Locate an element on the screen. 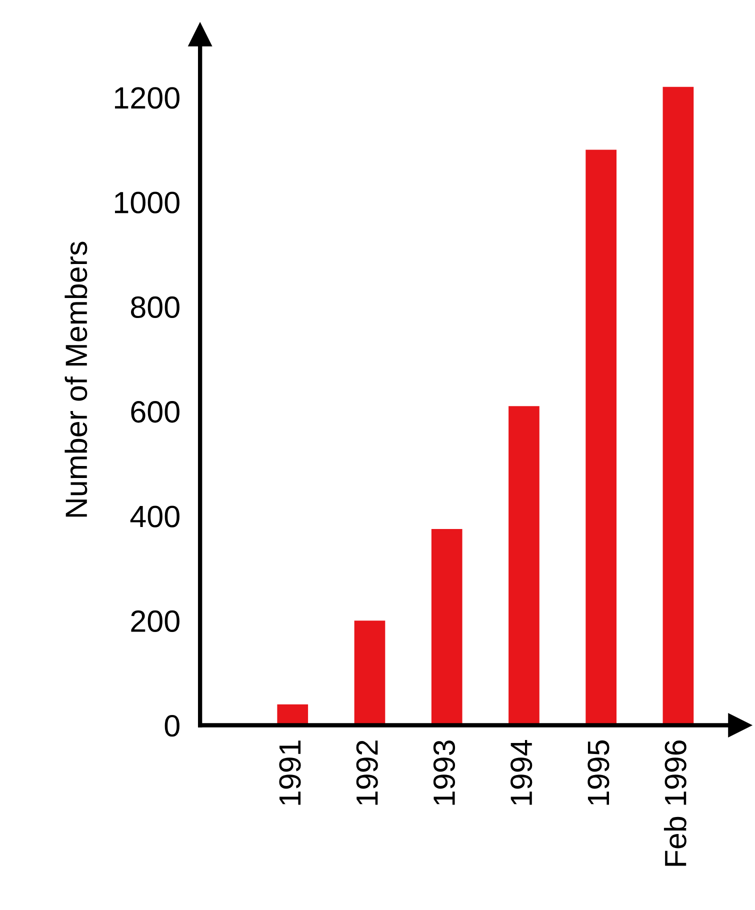 This screenshot has height=910, width=755. y-axis-title: Number of Members is located at coordinates (76, 379).